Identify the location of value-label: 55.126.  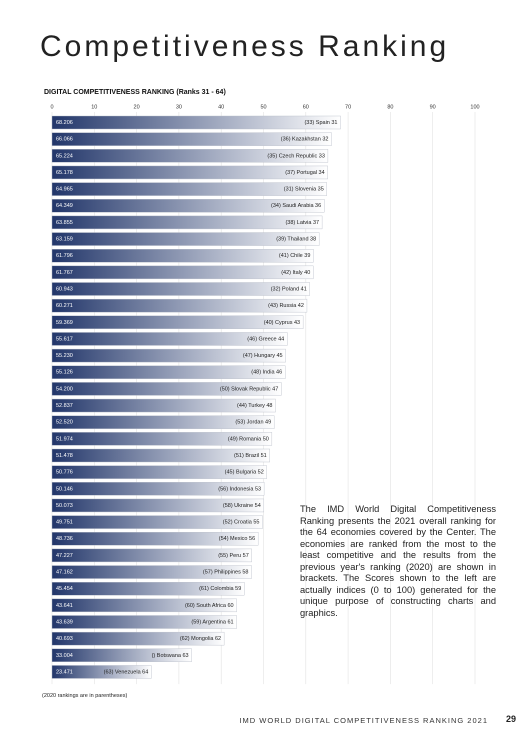
(64, 373).